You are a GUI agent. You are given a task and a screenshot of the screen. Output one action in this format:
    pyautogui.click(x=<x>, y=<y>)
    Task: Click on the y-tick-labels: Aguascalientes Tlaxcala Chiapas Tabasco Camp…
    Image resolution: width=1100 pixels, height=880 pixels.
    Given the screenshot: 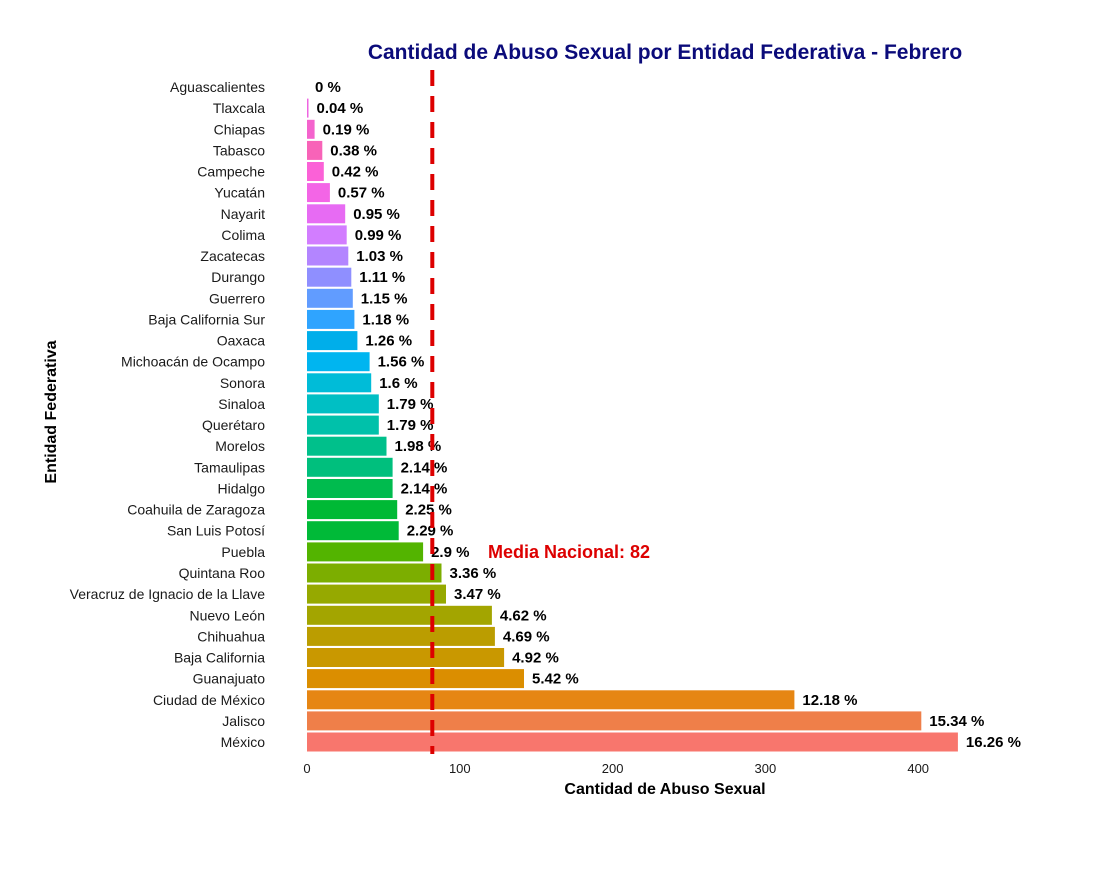 What is the action you would take?
    pyautogui.click(x=168, y=414)
    